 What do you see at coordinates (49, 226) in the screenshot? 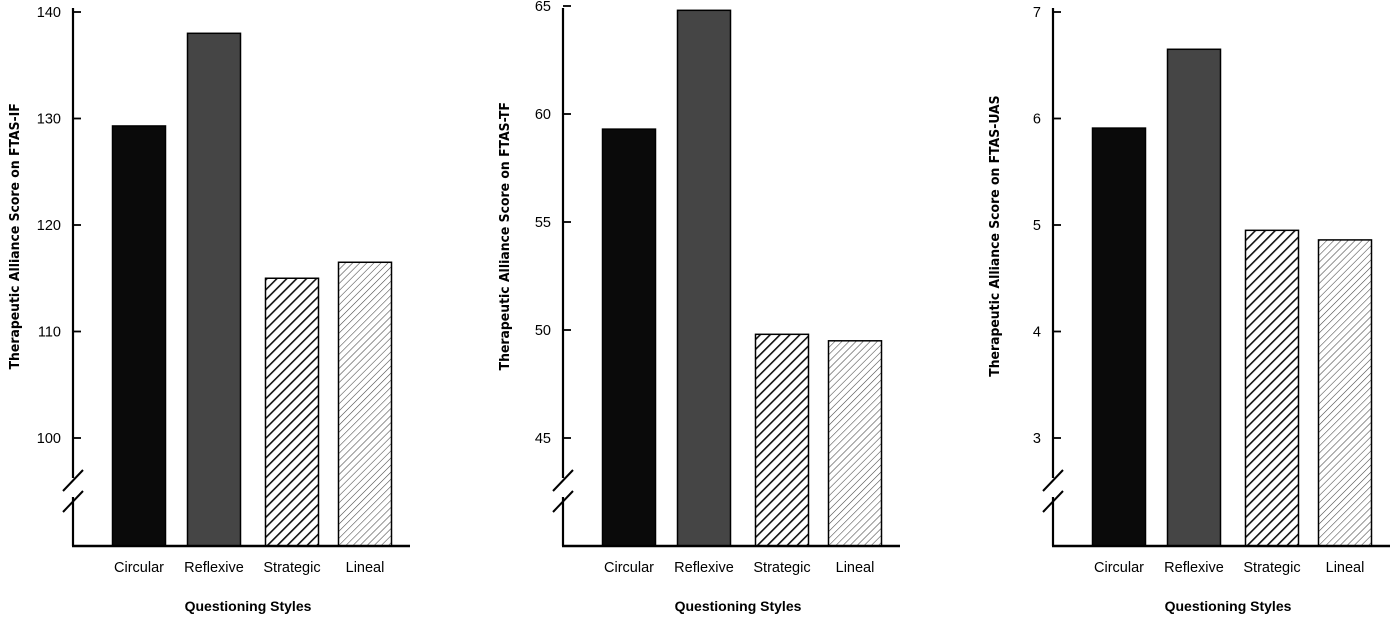
I see `y-tick-label: 120` at bounding box center [49, 226].